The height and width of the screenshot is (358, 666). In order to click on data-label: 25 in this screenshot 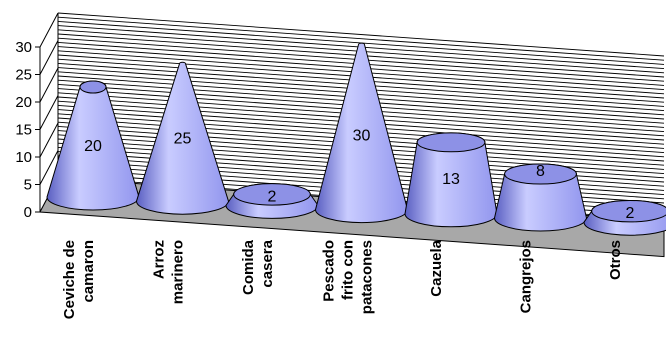, I will do `click(183, 138)`.